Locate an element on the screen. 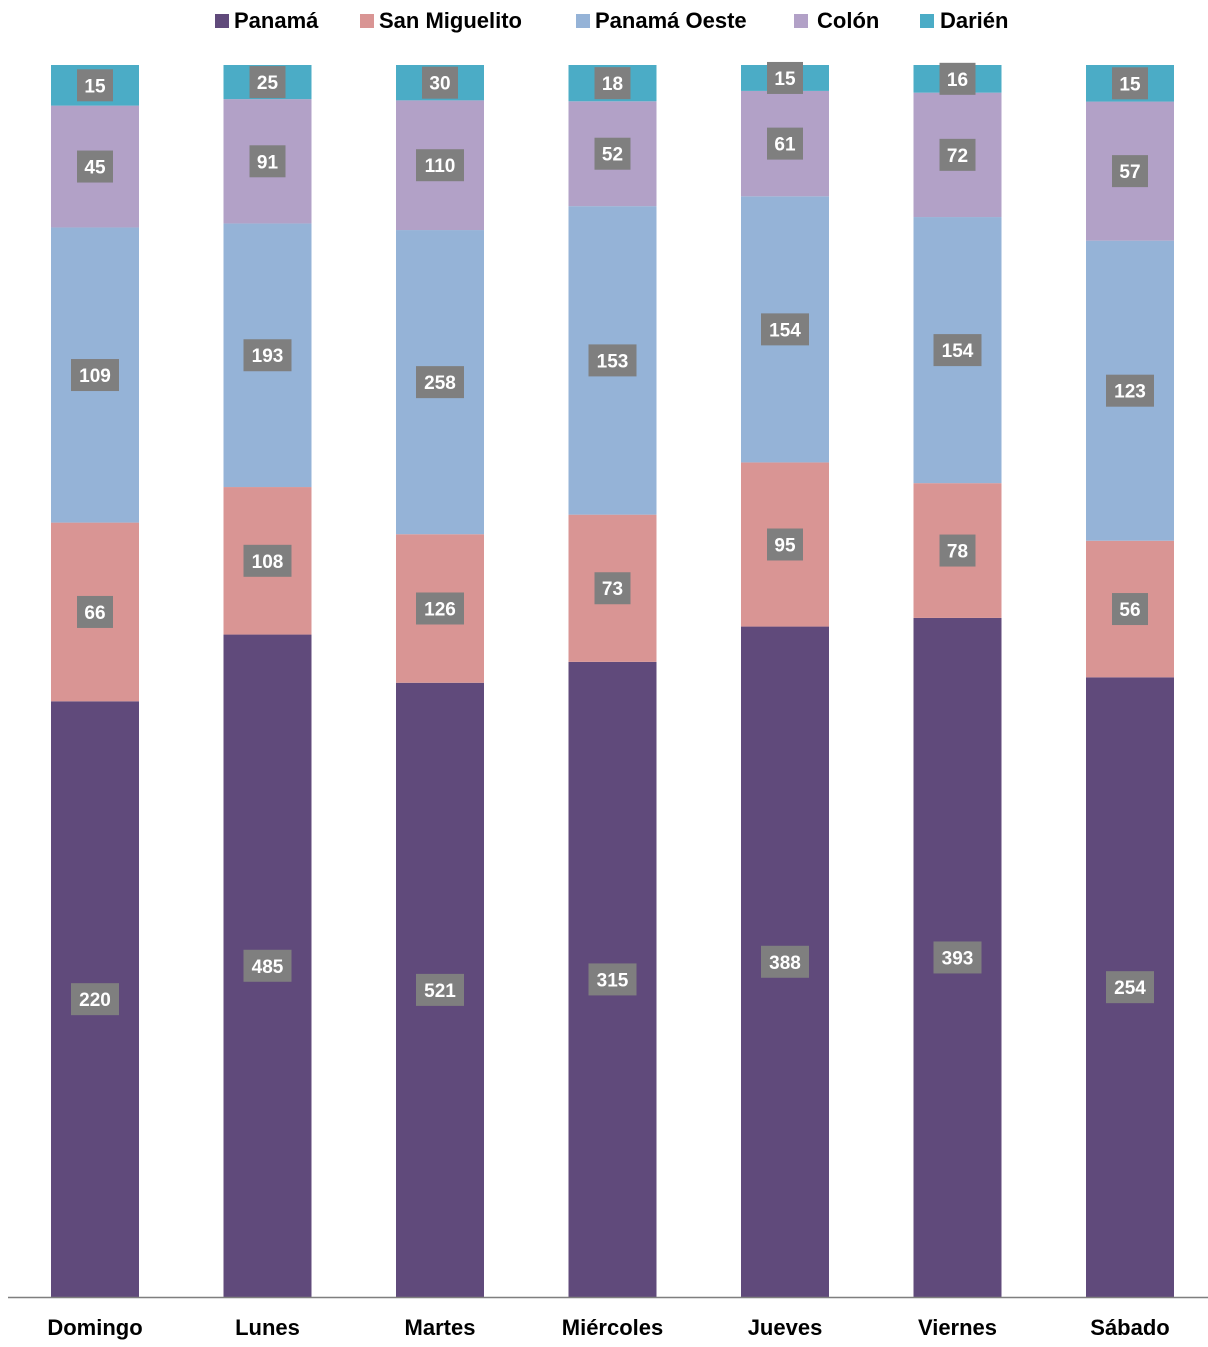  data-label: 18 is located at coordinates (612, 84).